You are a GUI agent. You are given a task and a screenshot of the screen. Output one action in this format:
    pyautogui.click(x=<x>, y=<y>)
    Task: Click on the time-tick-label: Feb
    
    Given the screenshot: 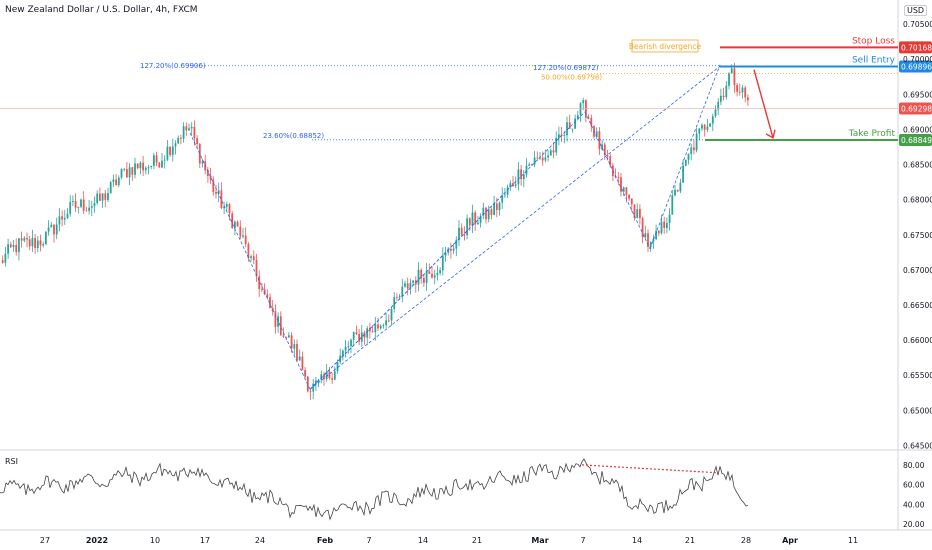 What is the action you would take?
    pyautogui.click(x=325, y=540)
    